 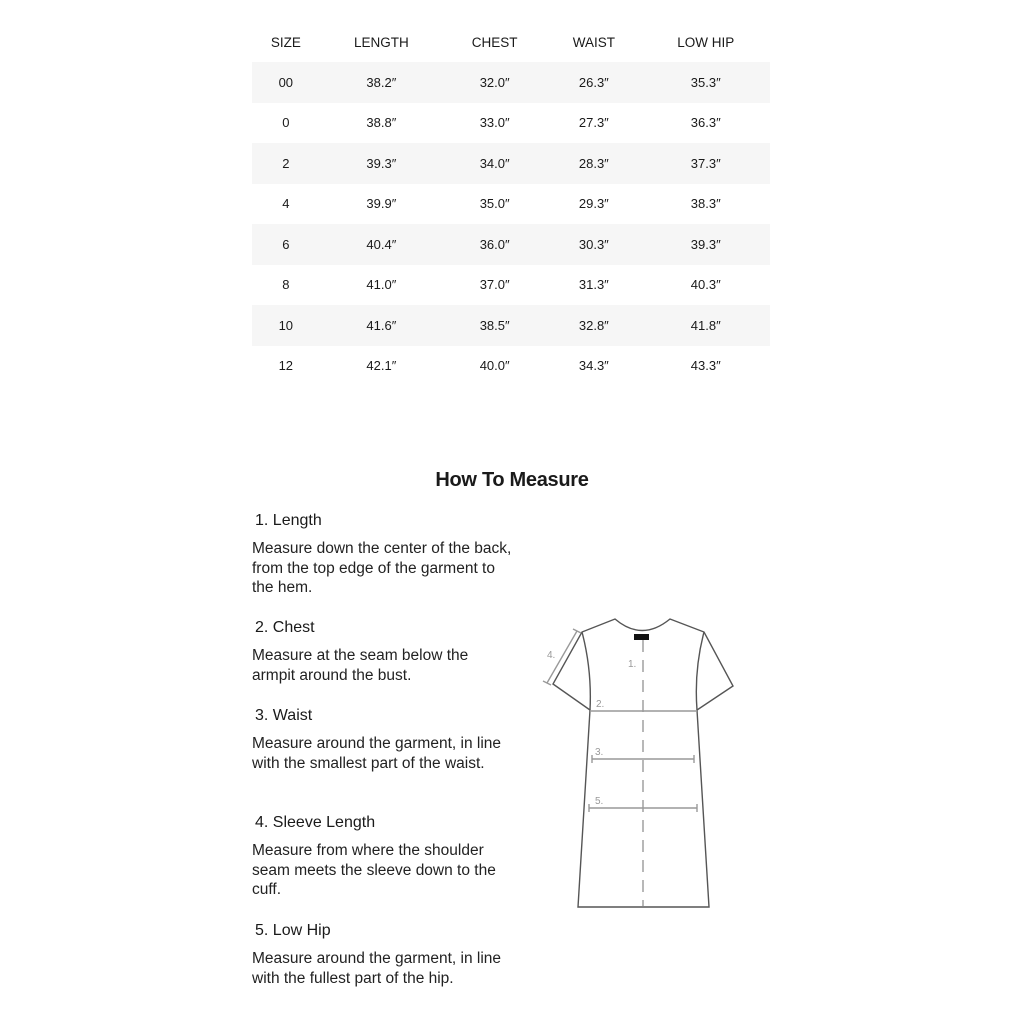 I want to click on table-cell: 38.2″, so click(x=381, y=82).